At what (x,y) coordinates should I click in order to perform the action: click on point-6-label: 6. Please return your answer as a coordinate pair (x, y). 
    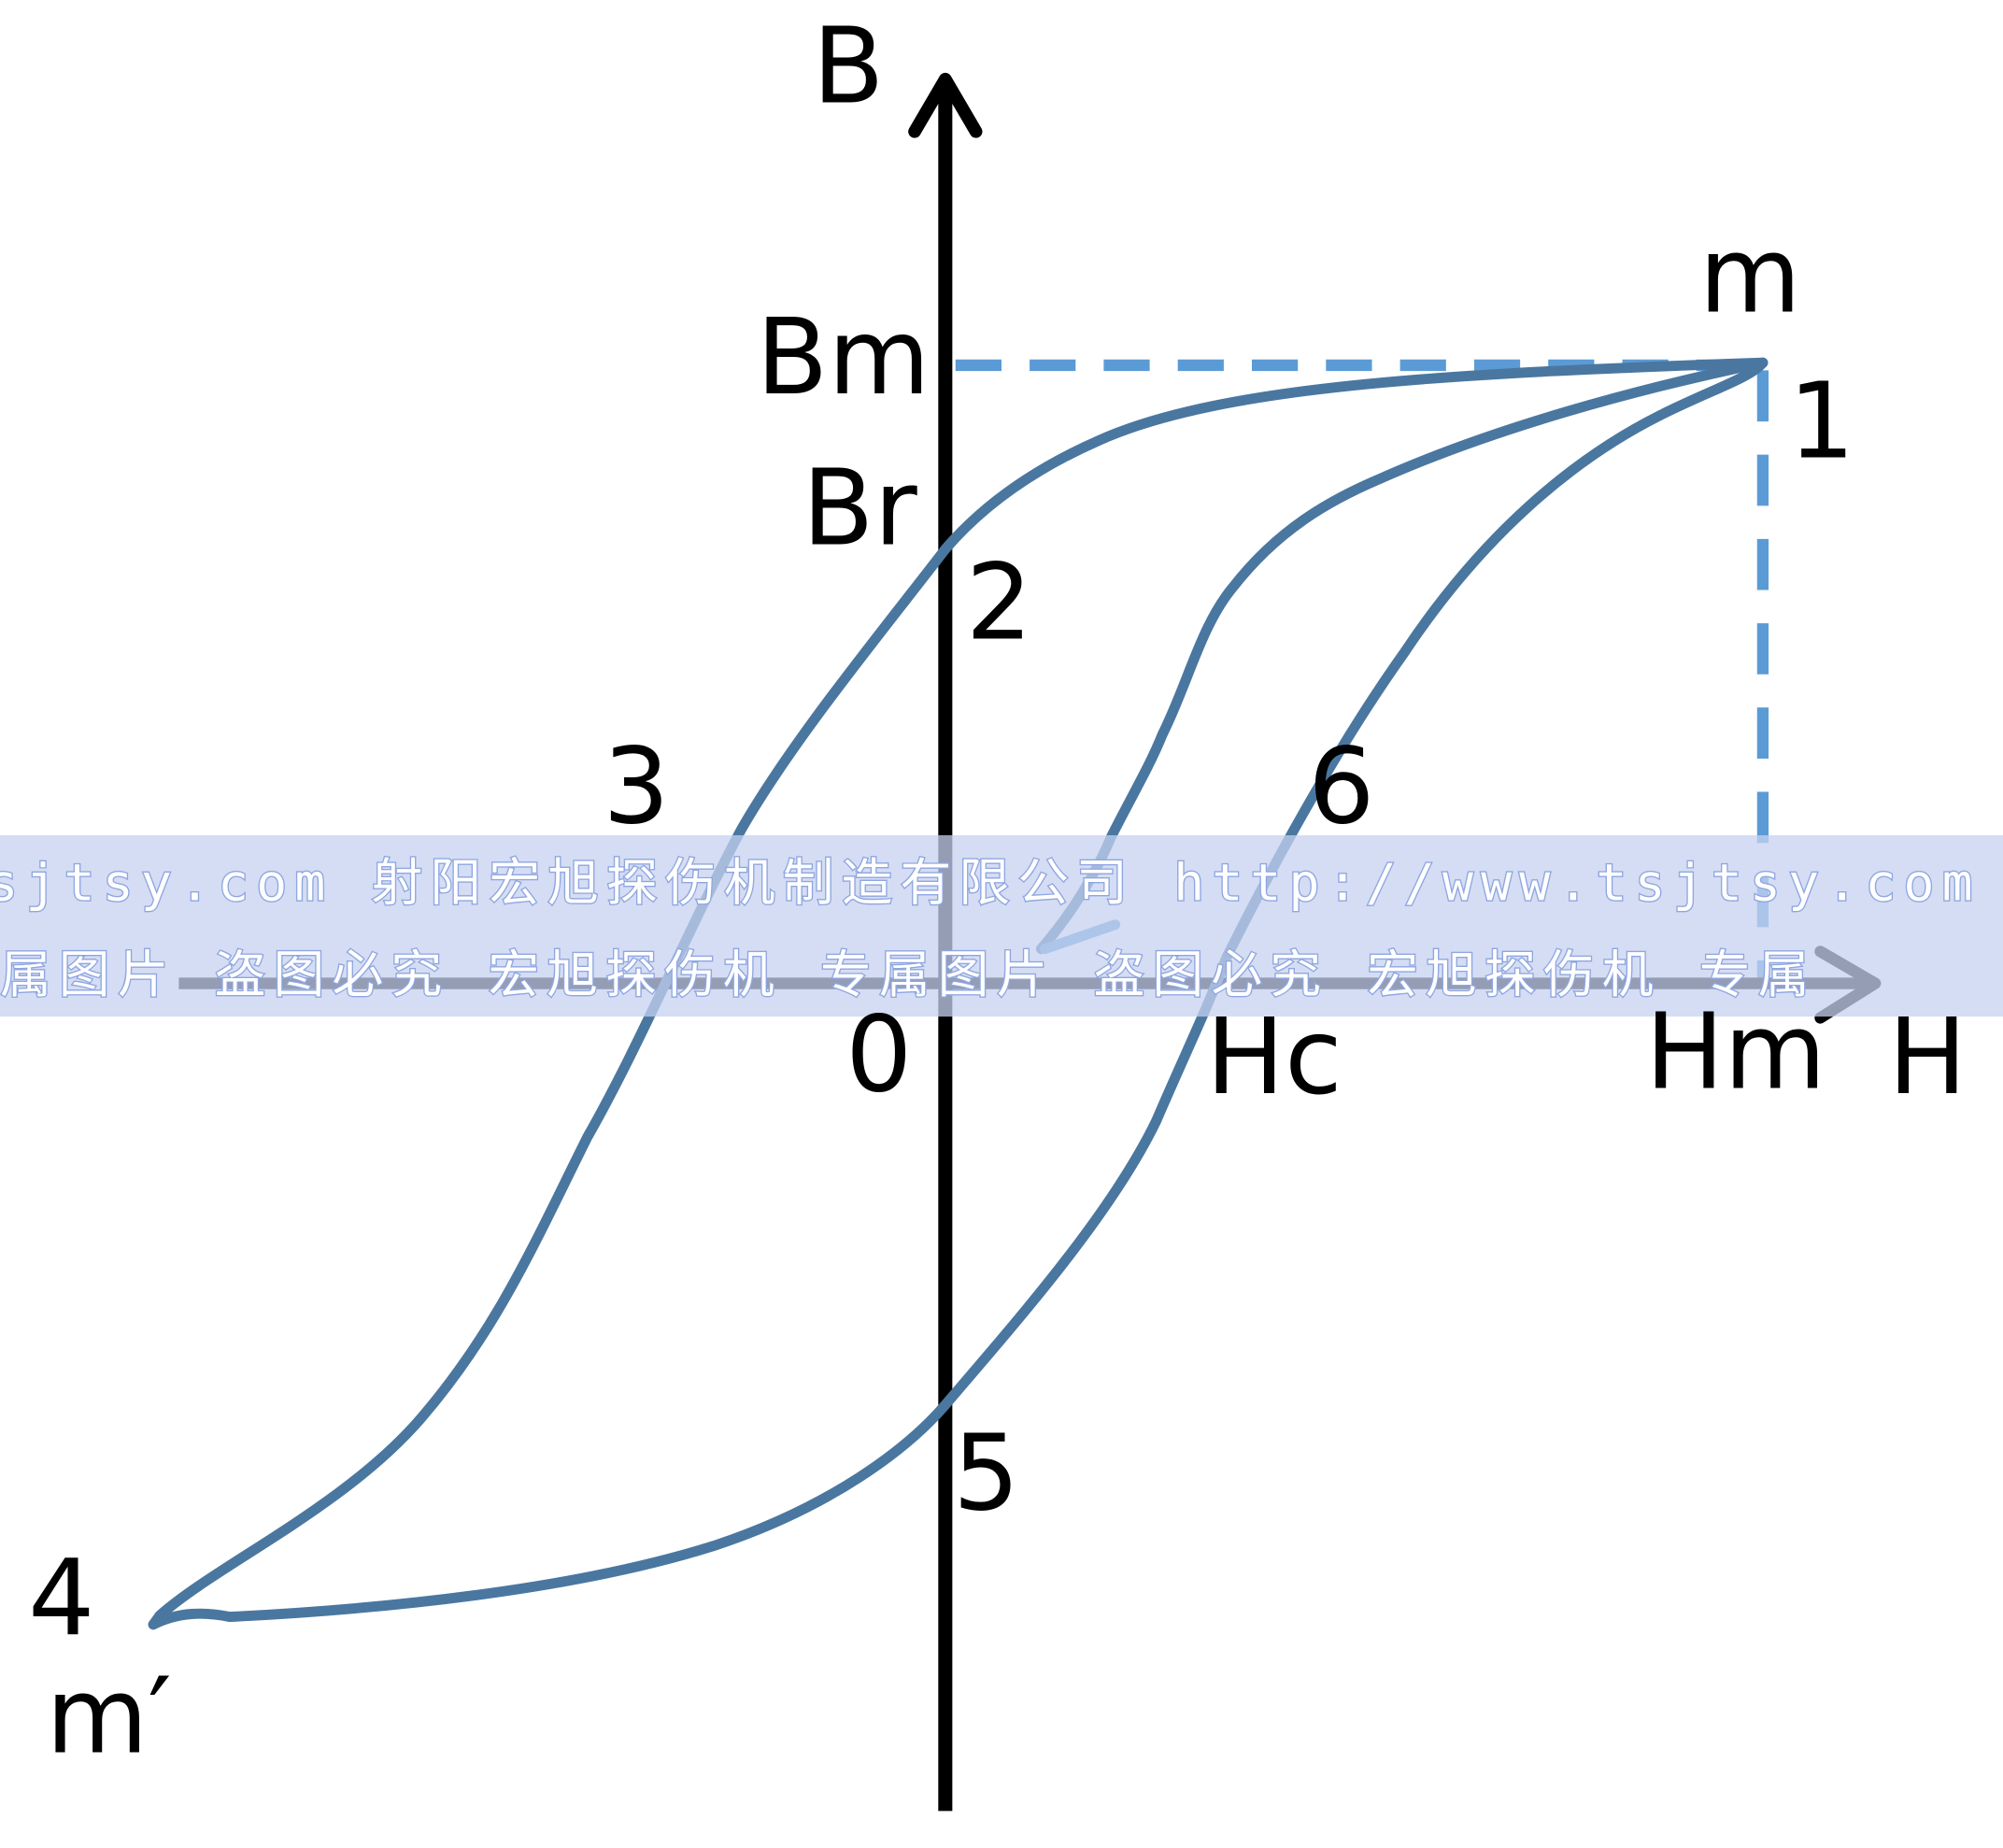
    Looking at the image, I should click on (1341, 786).